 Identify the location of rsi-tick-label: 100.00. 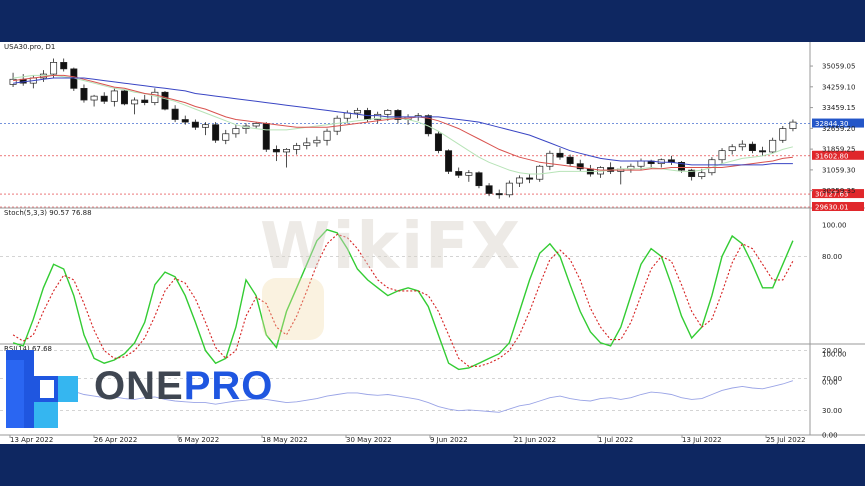
(834, 355).